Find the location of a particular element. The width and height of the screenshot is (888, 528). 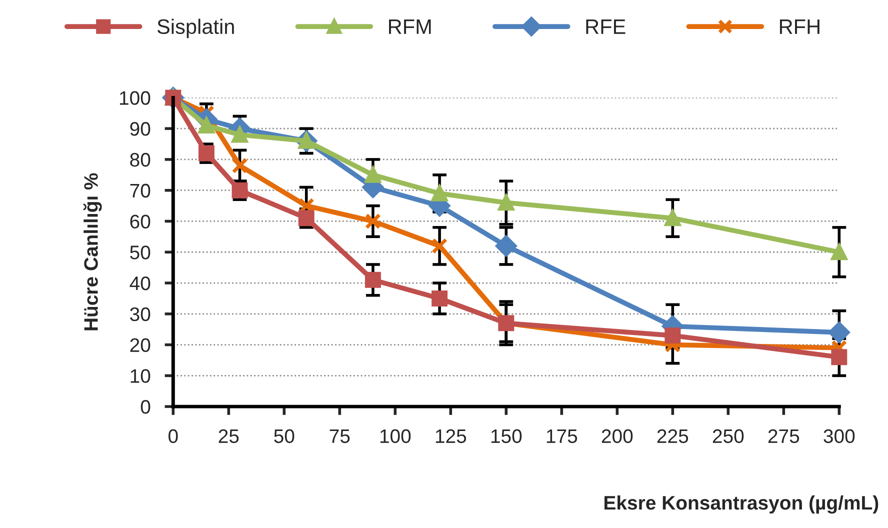

y-axis-title: Hücre Canlılığı % is located at coordinates (92, 251).